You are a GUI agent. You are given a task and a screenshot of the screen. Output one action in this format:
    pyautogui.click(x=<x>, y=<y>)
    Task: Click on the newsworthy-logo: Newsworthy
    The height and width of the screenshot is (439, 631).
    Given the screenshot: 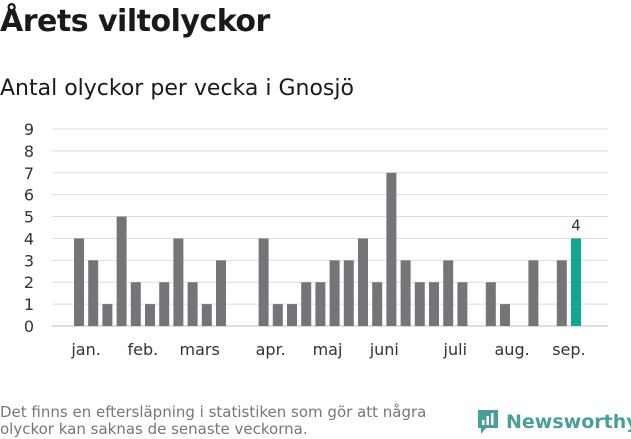 What is the action you would take?
    pyautogui.click(x=553, y=422)
    